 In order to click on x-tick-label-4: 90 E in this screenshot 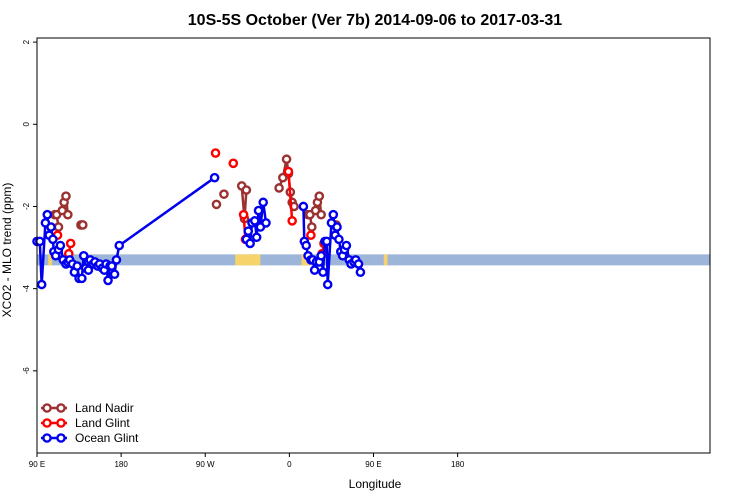, I will do `click(373, 464)`.